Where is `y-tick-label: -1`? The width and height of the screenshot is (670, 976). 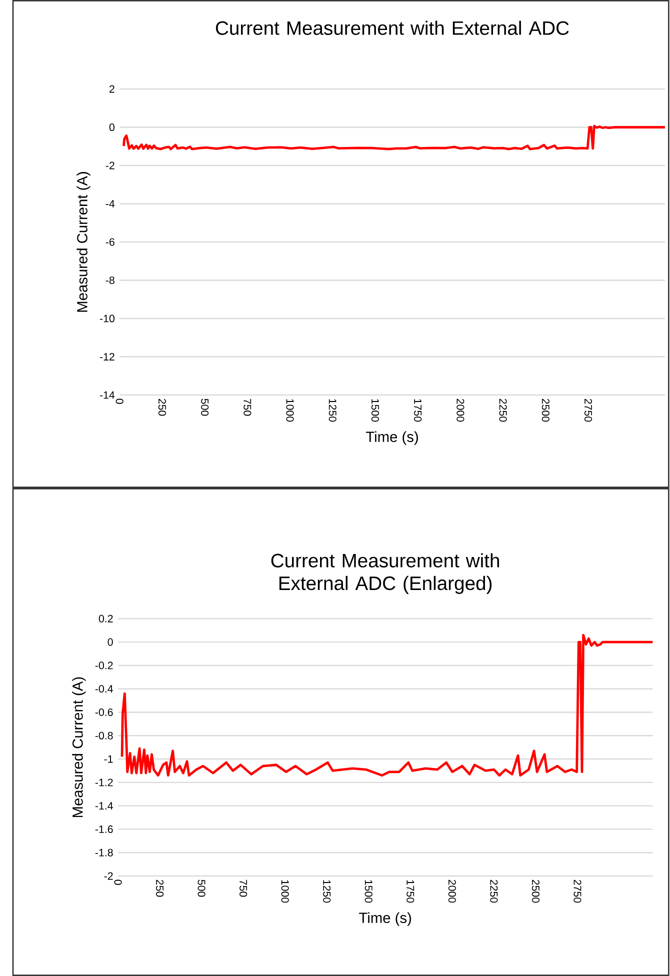 y-tick-label: -1 is located at coordinates (108, 759).